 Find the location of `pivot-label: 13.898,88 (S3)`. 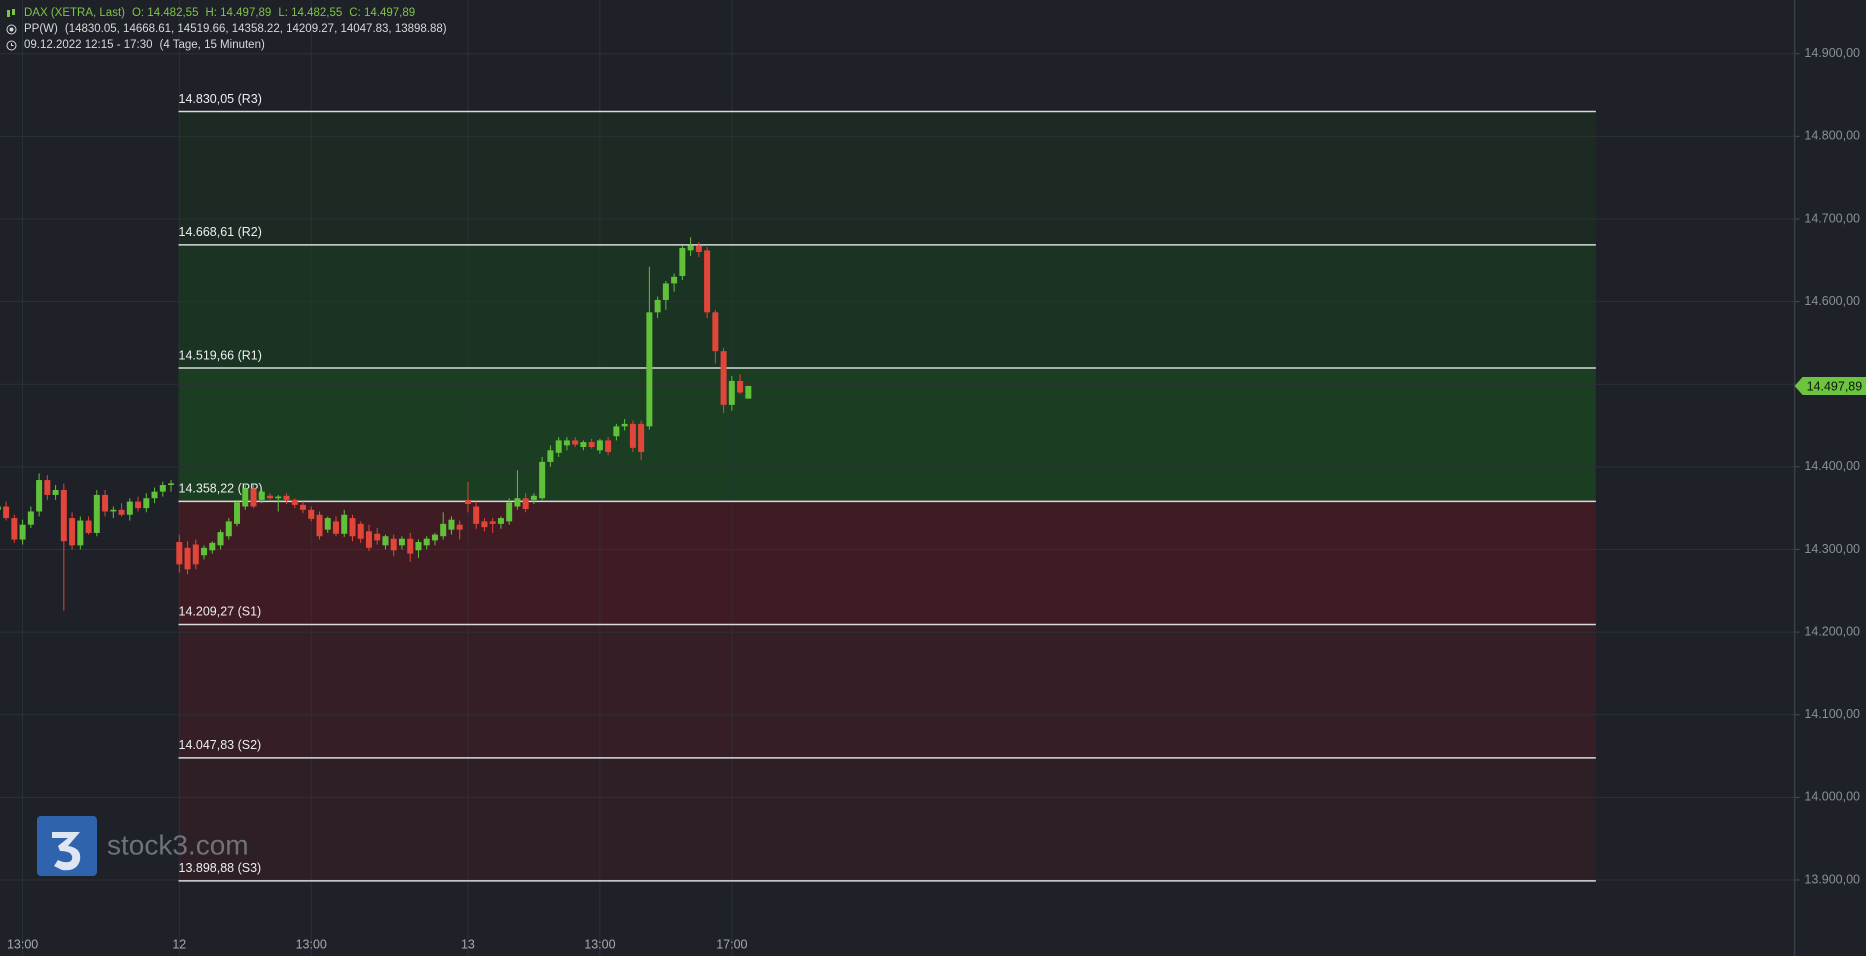

pivot-label: 13.898,88 (S3) is located at coordinates (220, 868).